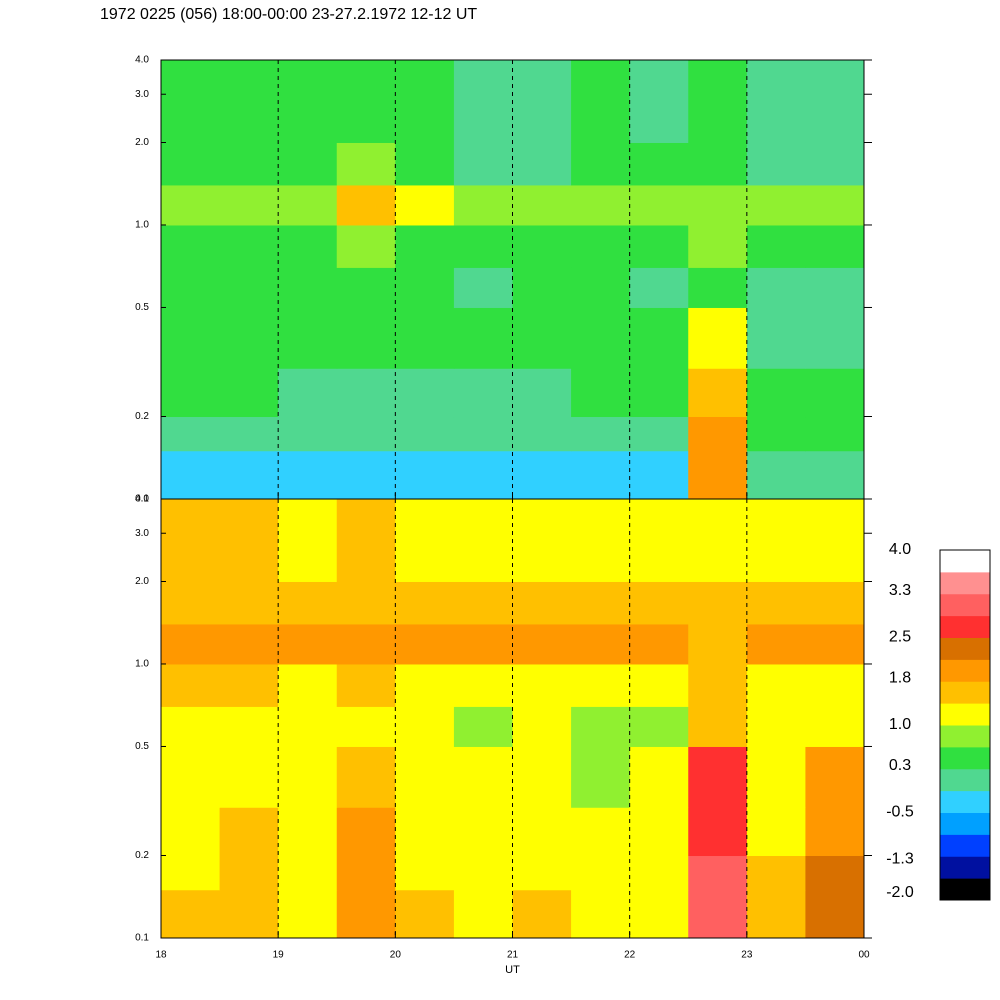 The image size is (1000, 1000). What do you see at coordinates (142, 307) in the screenshot?
I see `y-tick-label: 0.5` at bounding box center [142, 307].